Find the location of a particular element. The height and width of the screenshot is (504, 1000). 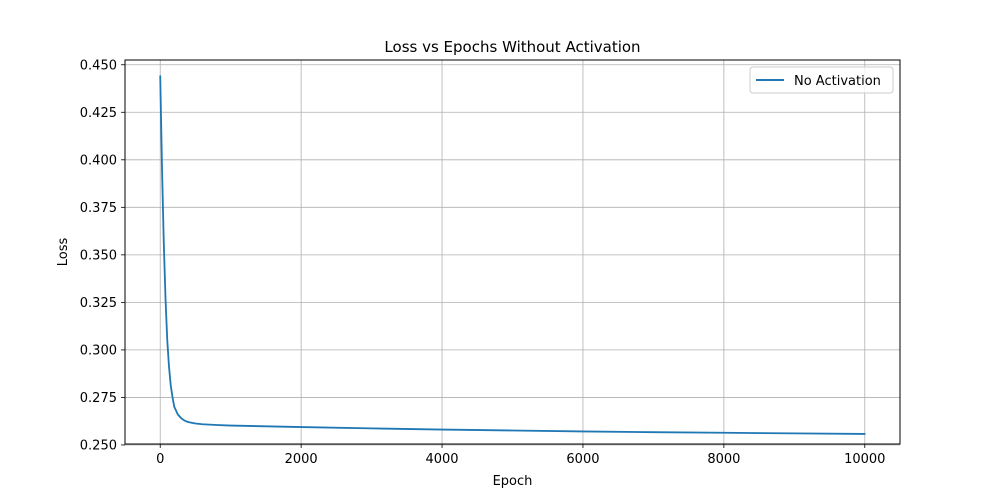

y-tick-label: 0.325 is located at coordinates (98, 303).